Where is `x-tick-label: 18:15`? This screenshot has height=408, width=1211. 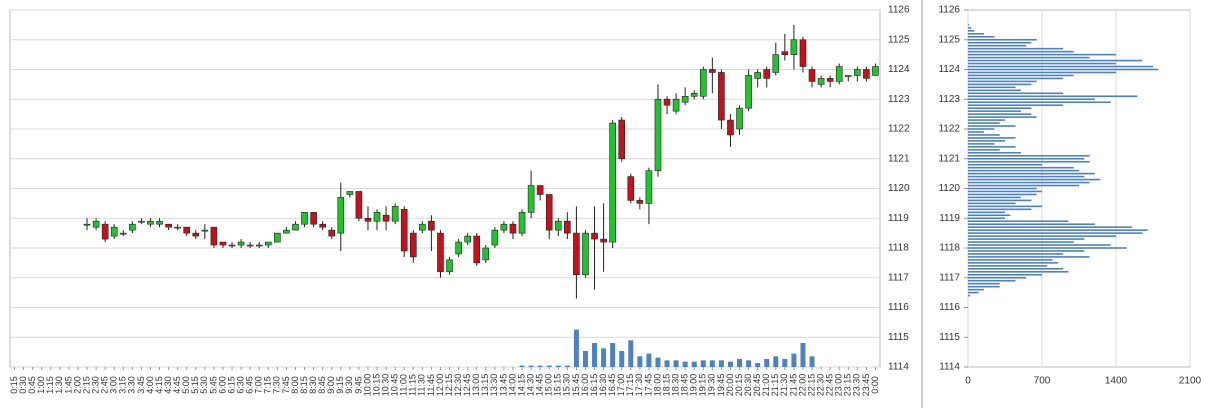 x-tick-label: 18:15 is located at coordinates (666, 385).